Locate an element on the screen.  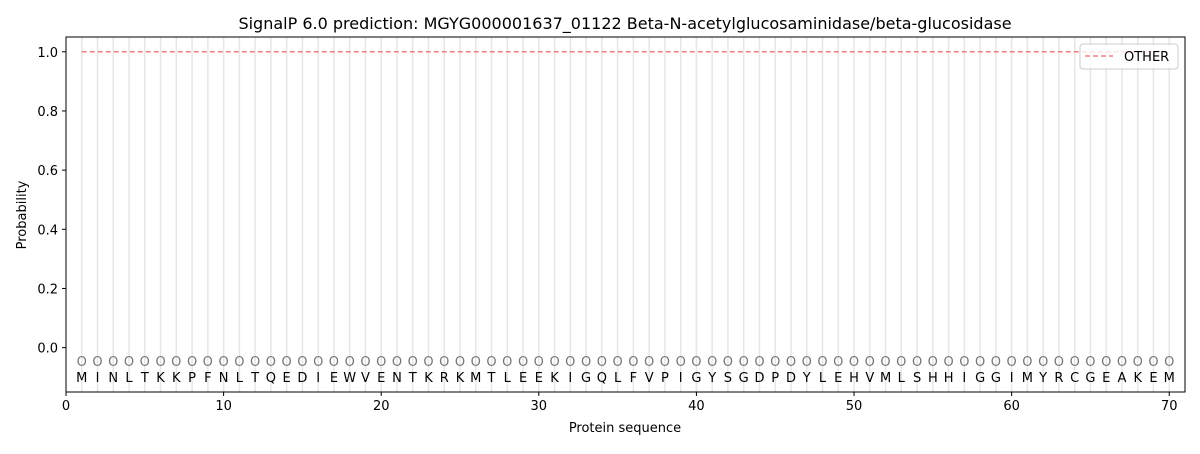
x-tick-label: 70 is located at coordinates (1169, 406).